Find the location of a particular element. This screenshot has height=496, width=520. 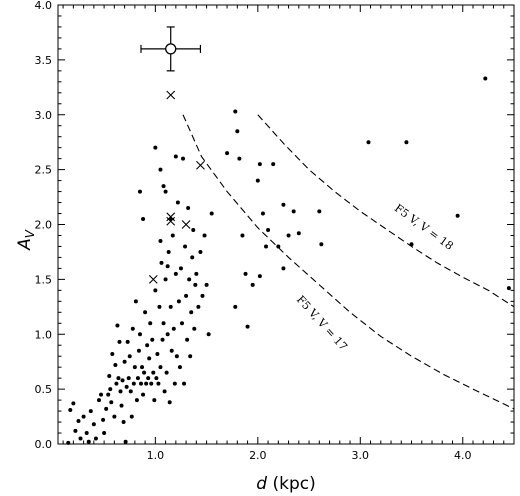

y-axis-title: AV is located at coordinates (26, 240).